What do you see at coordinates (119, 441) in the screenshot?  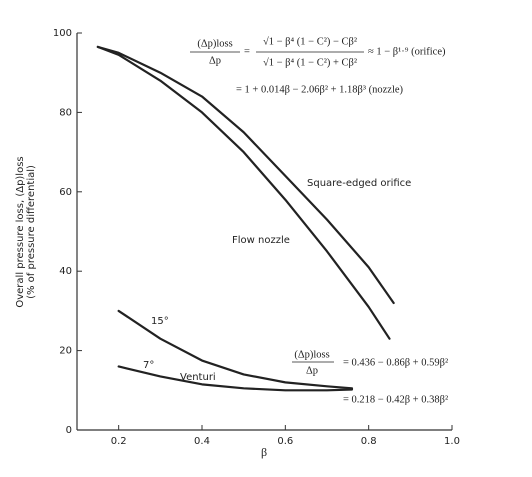 I see `x-tick-label: 0.2` at bounding box center [119, 441].